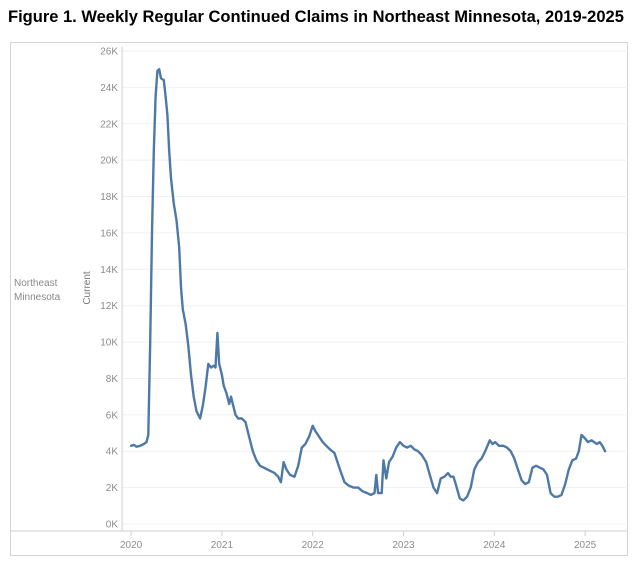 The width and height of the screenshot is (637, 564). Describe the element at coordinates (313, 545) in the screenshot. I see `x-tick-label: 2022` at that location.